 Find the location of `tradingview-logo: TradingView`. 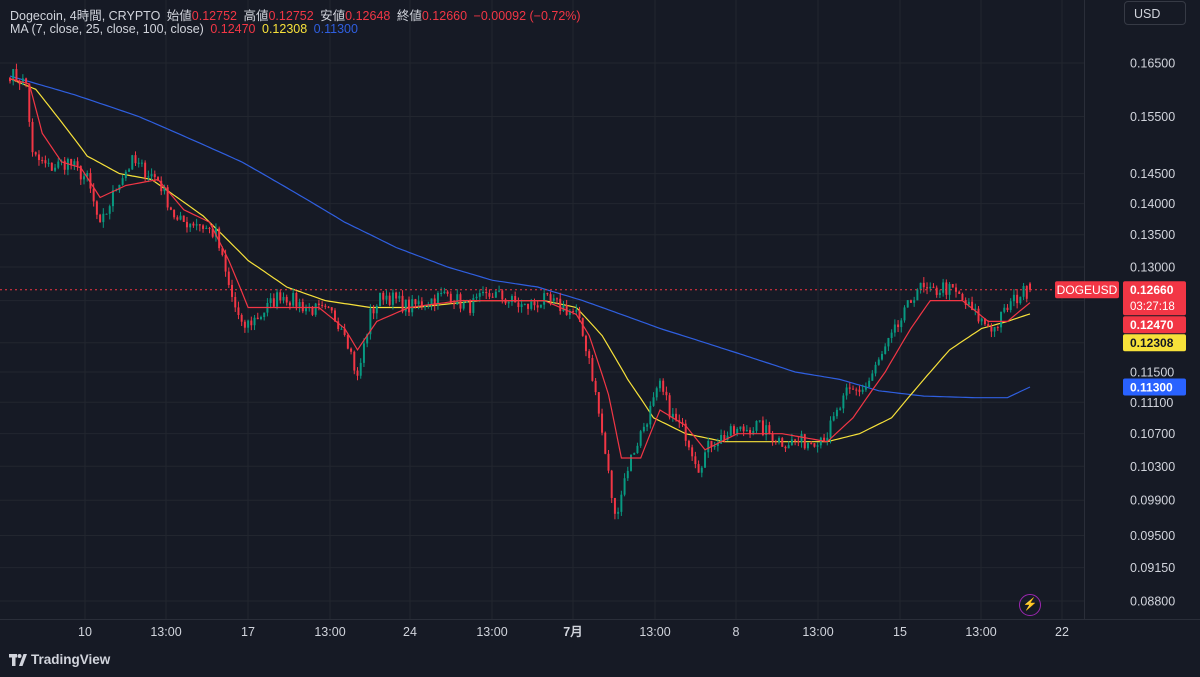

tradingview-logo: TradingView is located at coordinates (59, 659).